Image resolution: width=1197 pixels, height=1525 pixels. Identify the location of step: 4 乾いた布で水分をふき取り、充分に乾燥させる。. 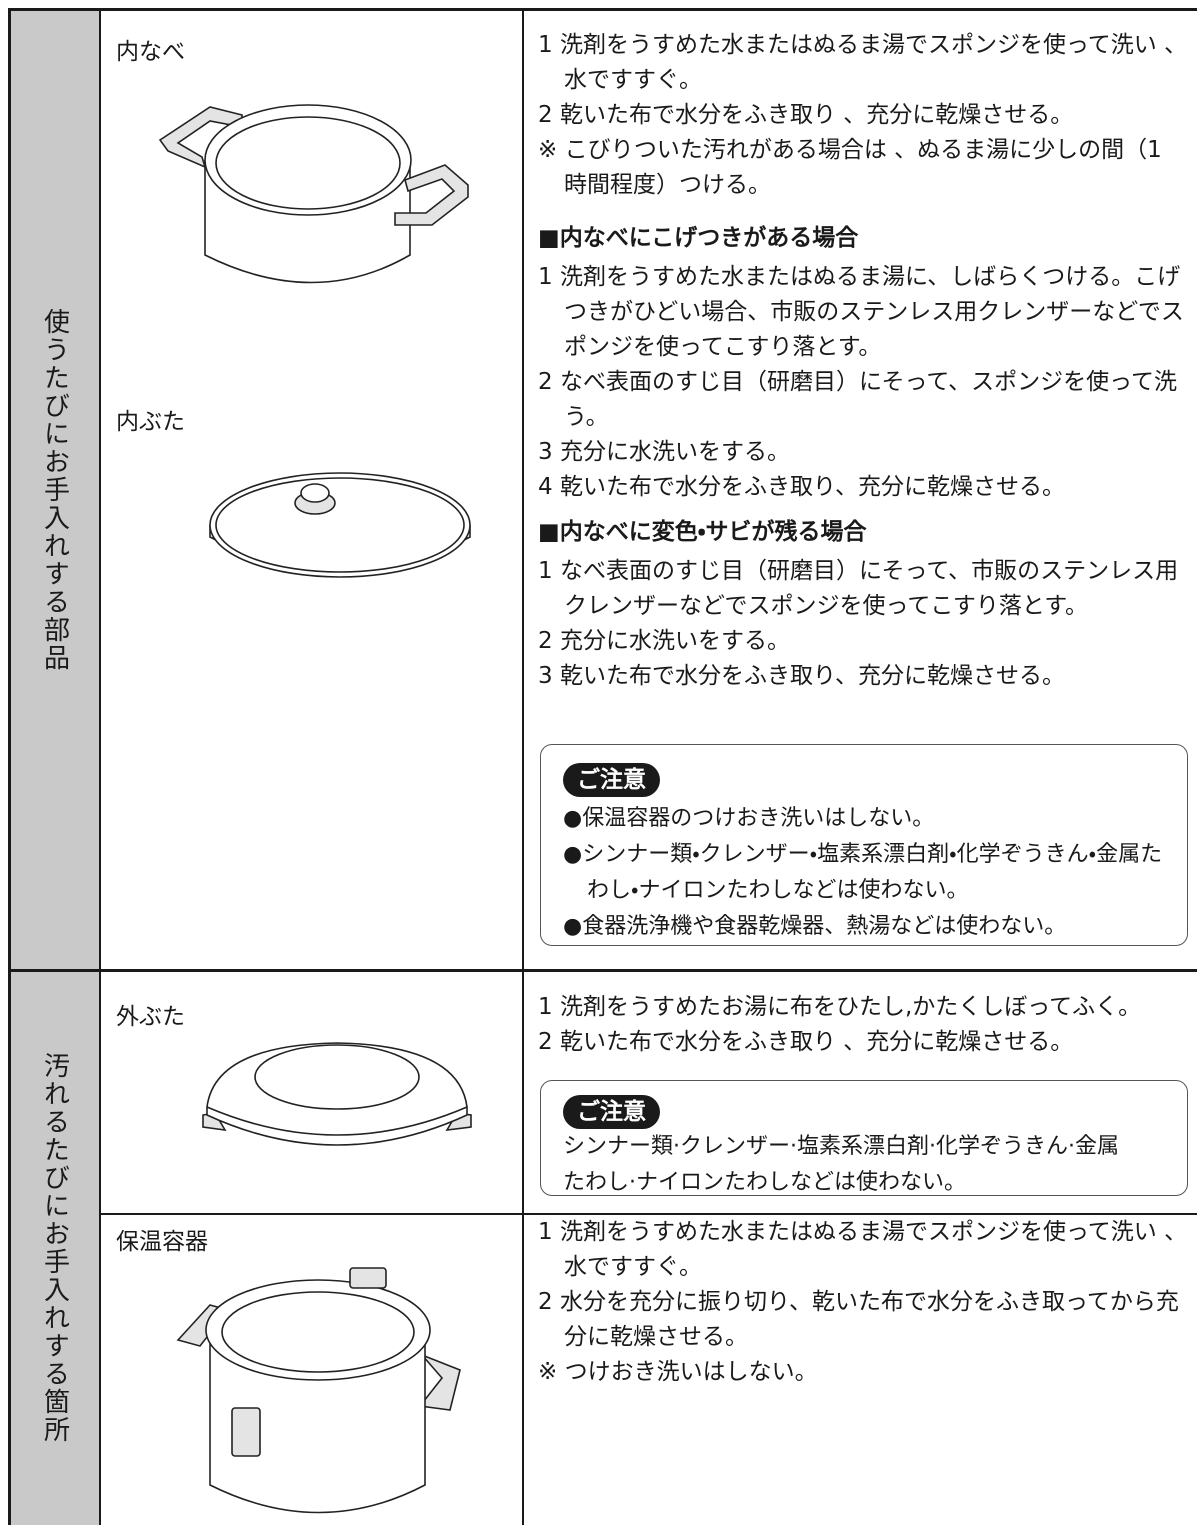
(802, 487).